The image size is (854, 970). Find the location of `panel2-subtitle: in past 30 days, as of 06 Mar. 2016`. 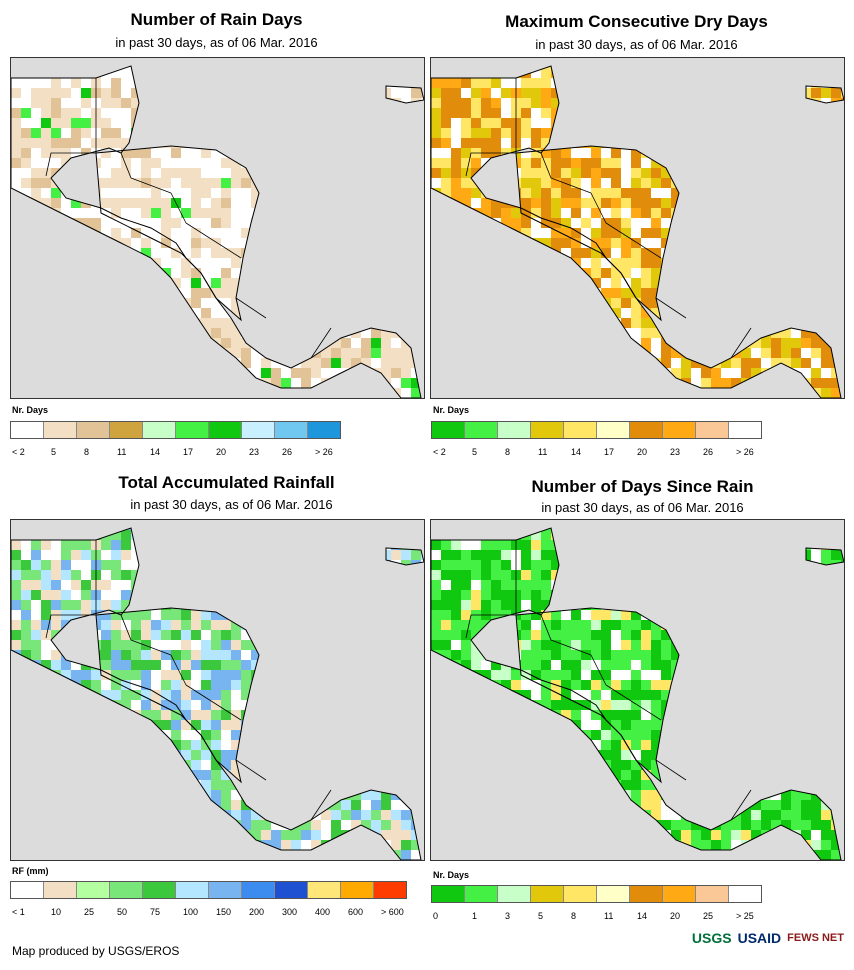

panel2-subtitle: in past 30 days, as of 06 Mar. 2016 is located at coordinates (636, 44).